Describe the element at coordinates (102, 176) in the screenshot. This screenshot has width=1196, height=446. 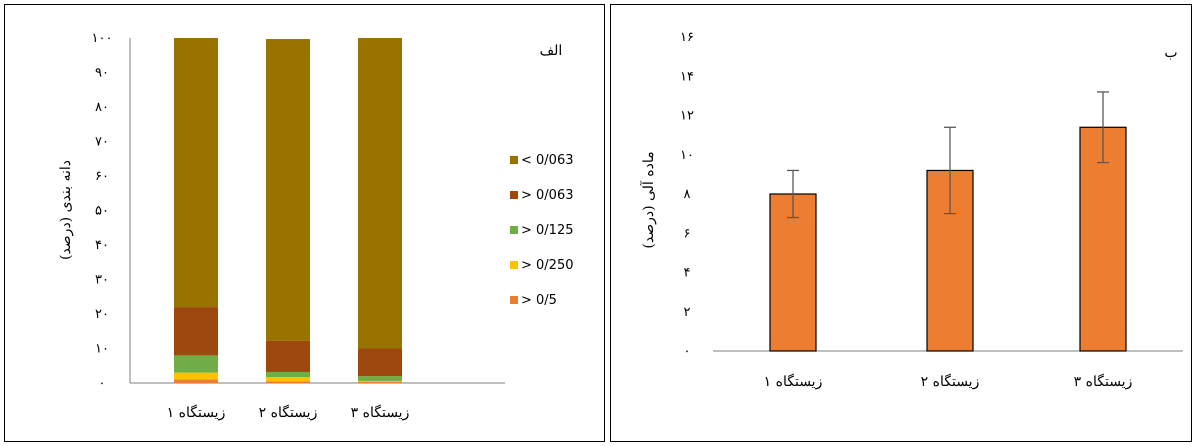
I see `y-tick-label: ۶۰` at that location.